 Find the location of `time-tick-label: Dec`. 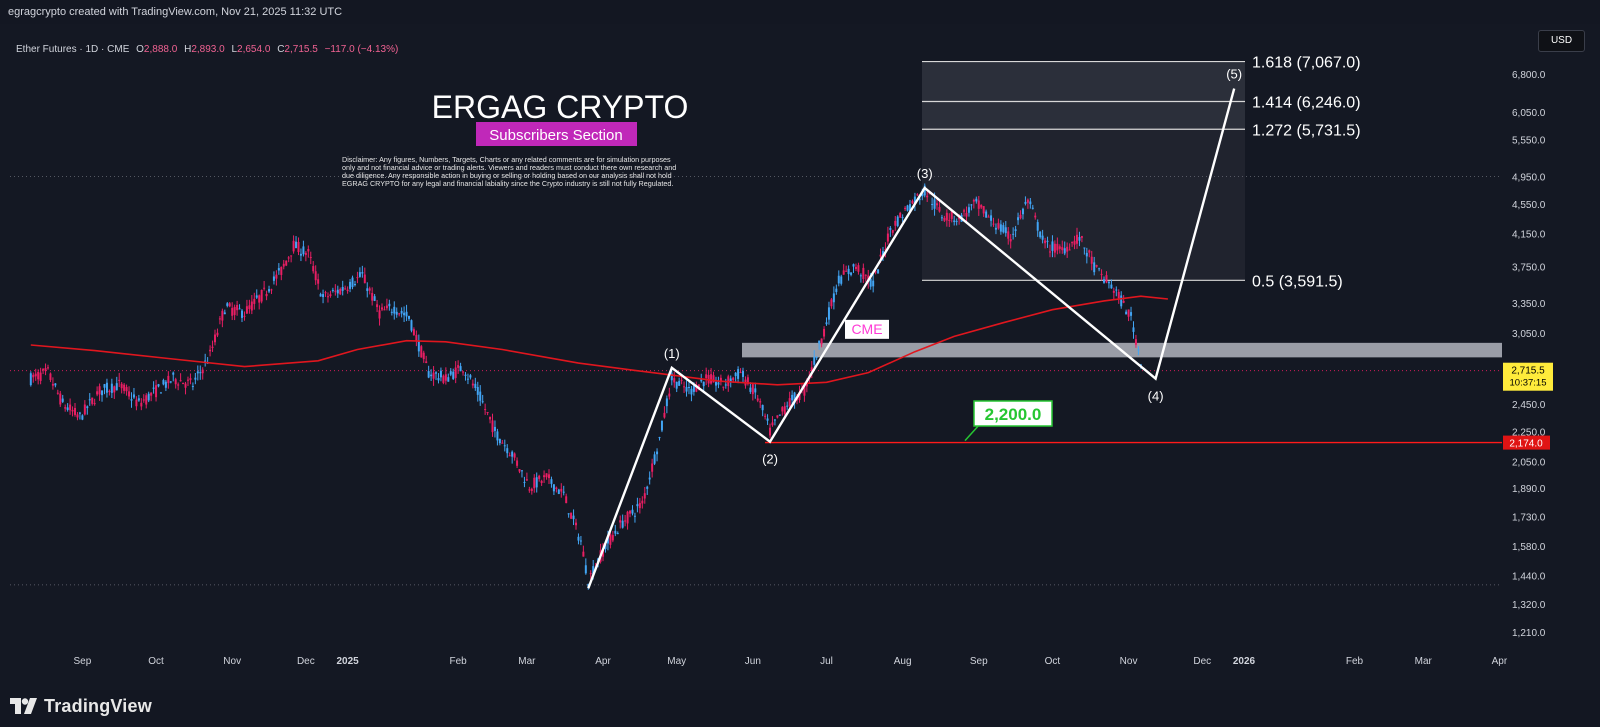

time-tick-label: Dec is located at coordinates (1202, 661).